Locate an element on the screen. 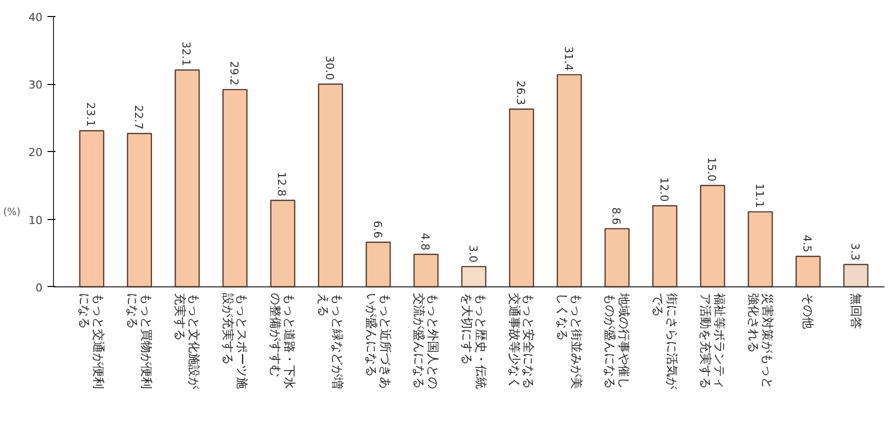 The height and width of the screenshot is (423, 893). x-tick-label: もっと交通が便利になる is located at coordinates (92, 340).